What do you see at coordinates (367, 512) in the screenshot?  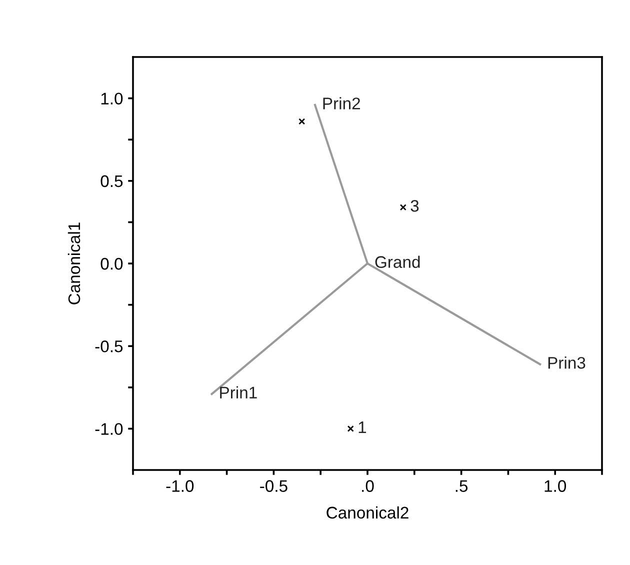 I see `x-axis-title: Canonical2` at bounding box center [367, 512].